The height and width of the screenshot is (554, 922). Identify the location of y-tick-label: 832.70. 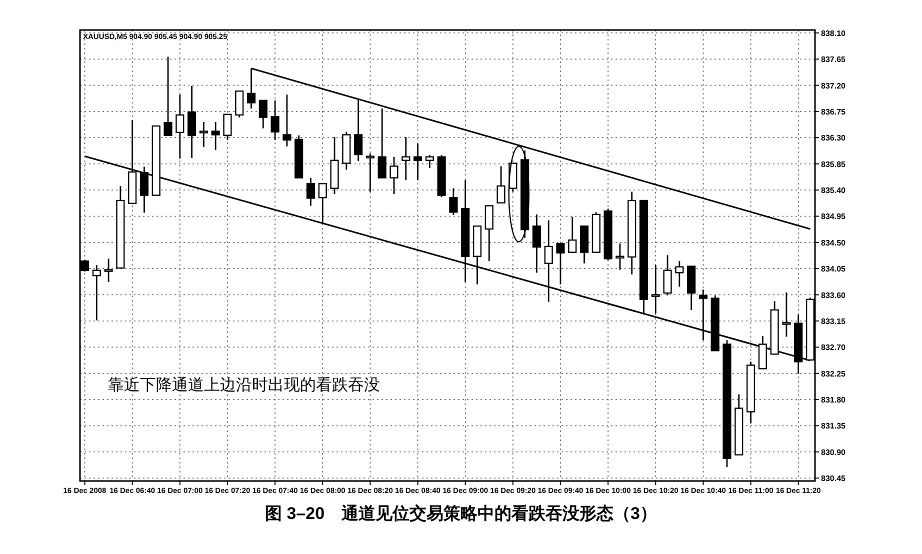
(833, 347).